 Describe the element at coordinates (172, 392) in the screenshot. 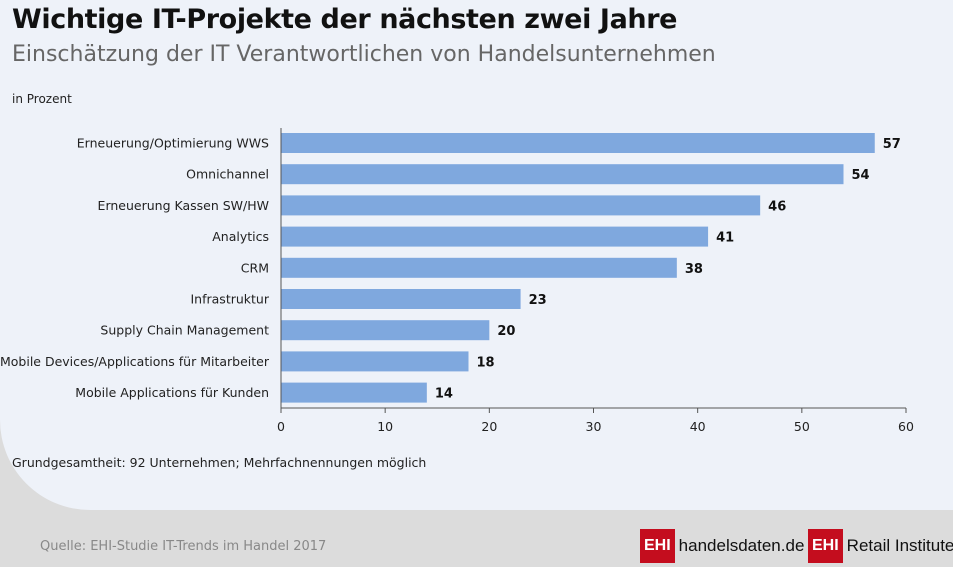

I see `category-label: Mobile Applications für Kunden` at that location.